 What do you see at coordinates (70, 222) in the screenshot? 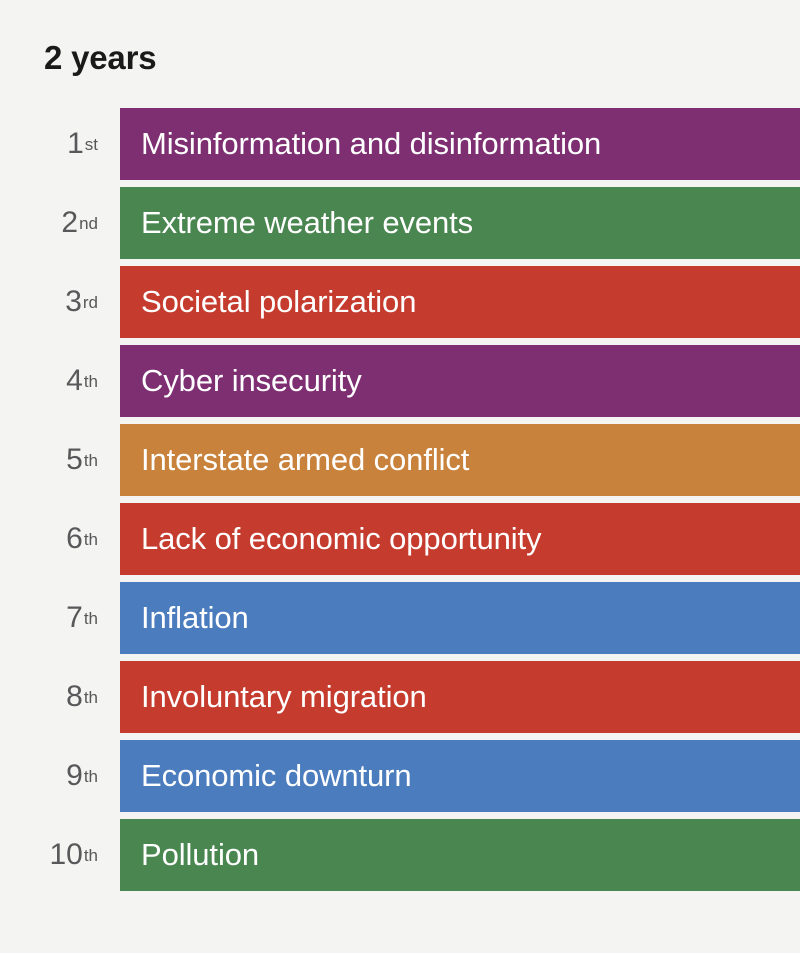
I see `rank-number: 2` at bounding box center [70, 222].